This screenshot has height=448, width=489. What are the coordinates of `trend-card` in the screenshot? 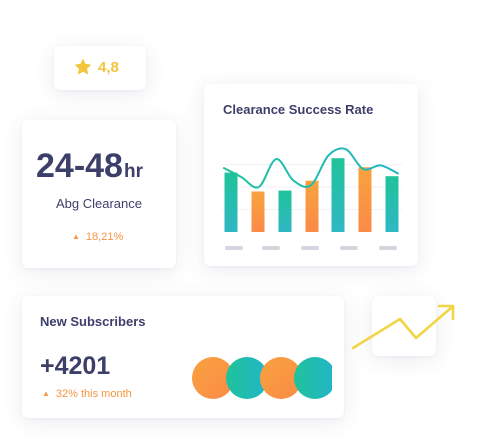 It's located at (404, 326).